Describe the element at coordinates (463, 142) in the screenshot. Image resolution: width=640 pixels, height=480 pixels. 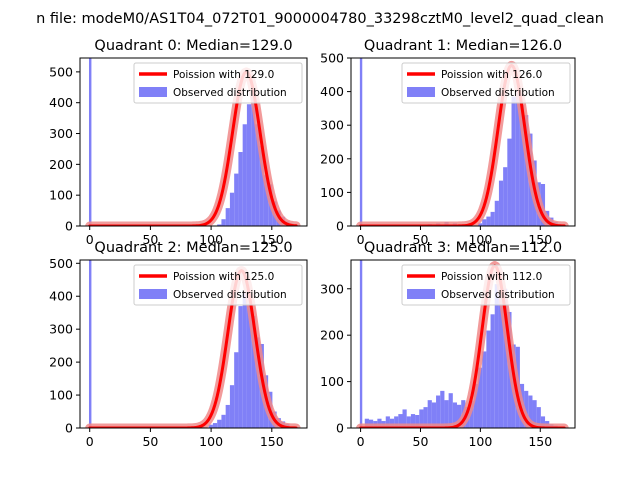
I see `q1-axes-frame` at that location.